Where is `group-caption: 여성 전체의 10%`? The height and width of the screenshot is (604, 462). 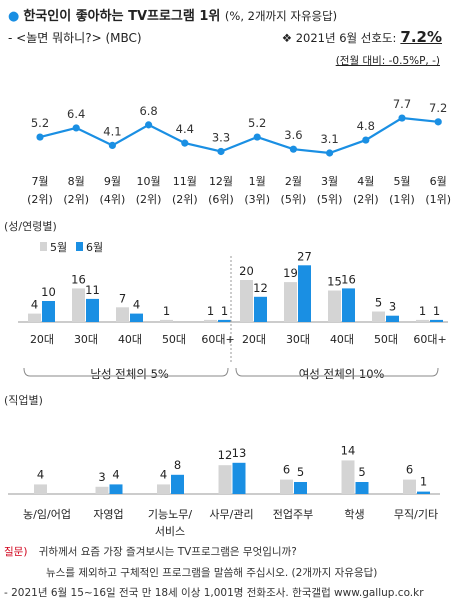
group-caption: 여성 전체의 10% is located at coordinates (342, 374).